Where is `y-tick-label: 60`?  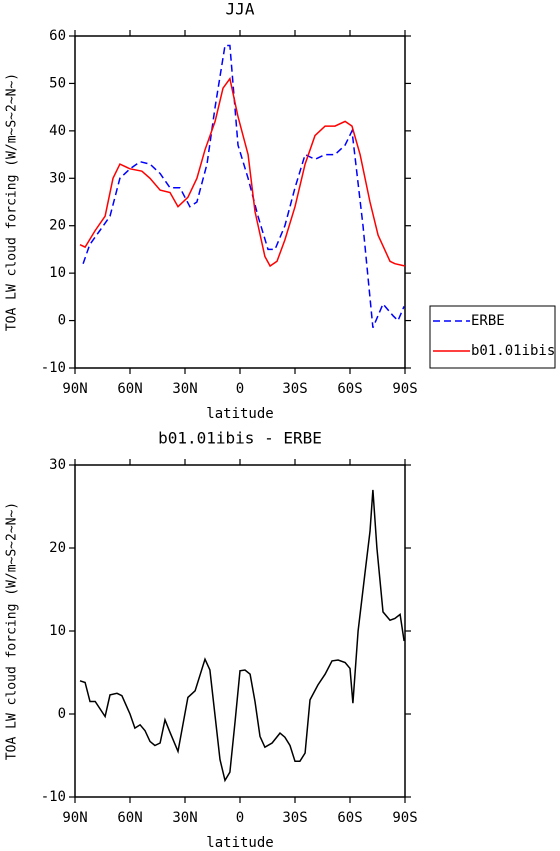
y-tick-label: 60 is located at coordinates (57, 36).